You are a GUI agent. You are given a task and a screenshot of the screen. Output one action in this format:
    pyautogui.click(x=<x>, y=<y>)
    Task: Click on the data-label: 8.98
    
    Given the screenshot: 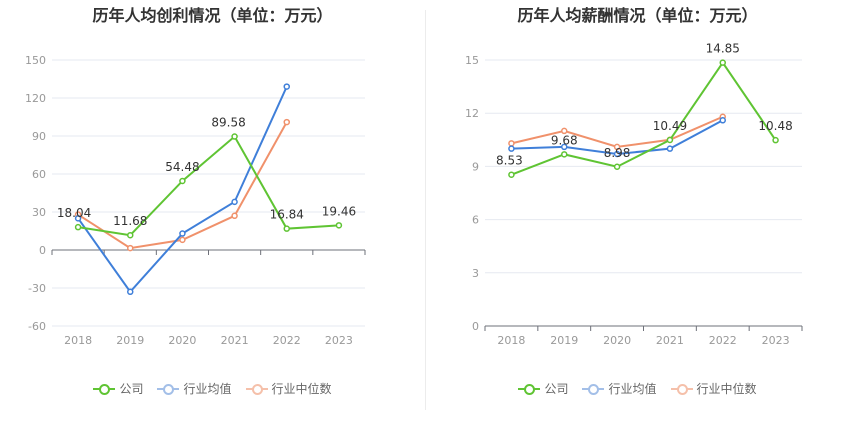 What is the action you would take?
    pyautogui.click(x=617, y=153)
    